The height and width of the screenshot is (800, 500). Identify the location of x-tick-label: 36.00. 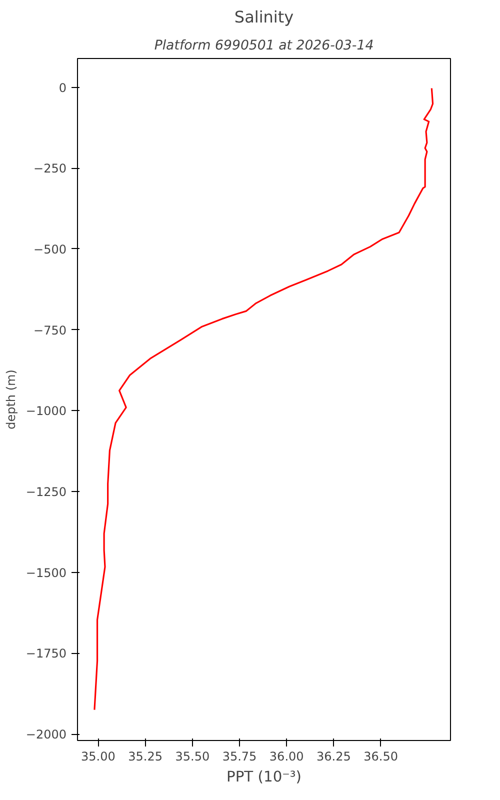
(286, 757).